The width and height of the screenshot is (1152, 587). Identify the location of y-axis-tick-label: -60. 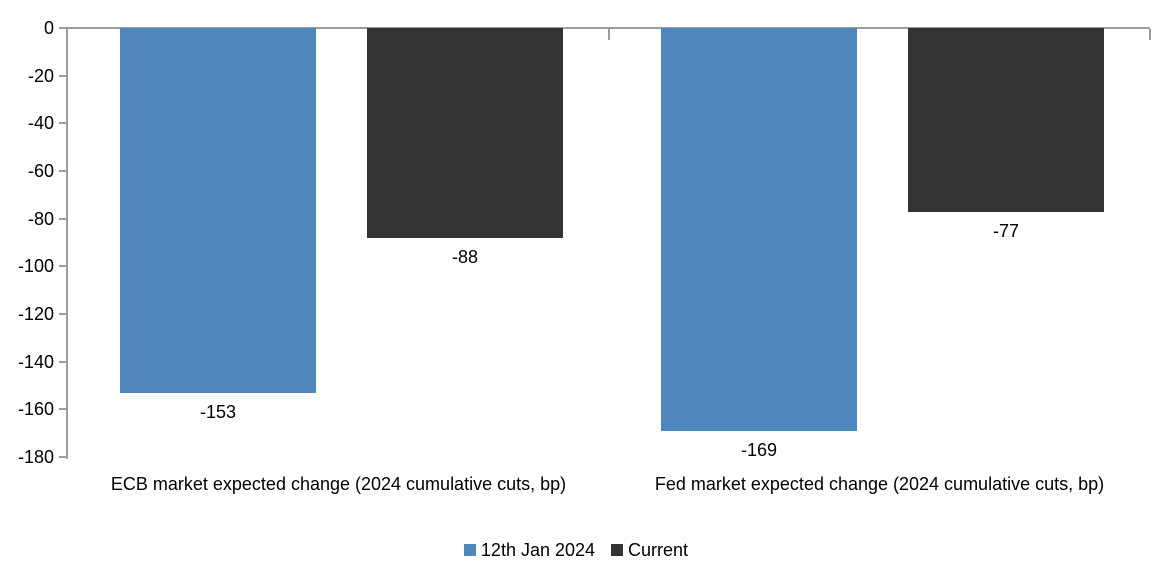
(40, 171).